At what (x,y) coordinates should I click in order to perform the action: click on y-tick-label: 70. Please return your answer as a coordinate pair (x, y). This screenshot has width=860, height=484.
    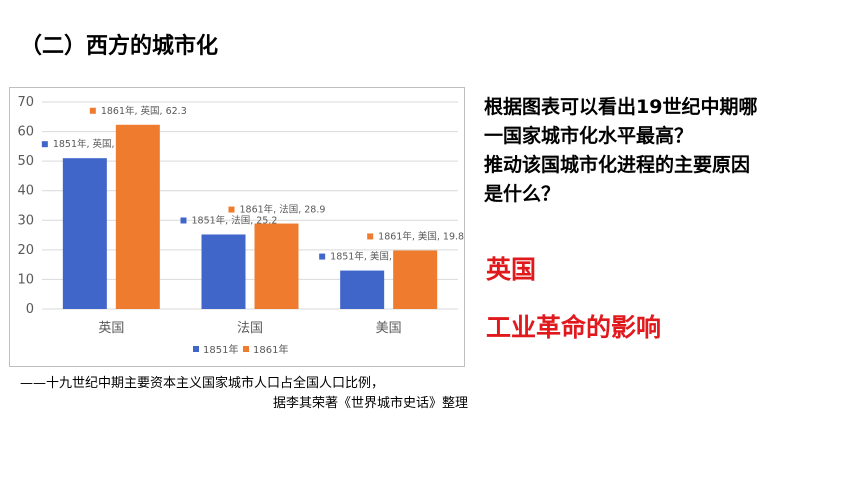
    Looking at the image, I should click on (25, 102).